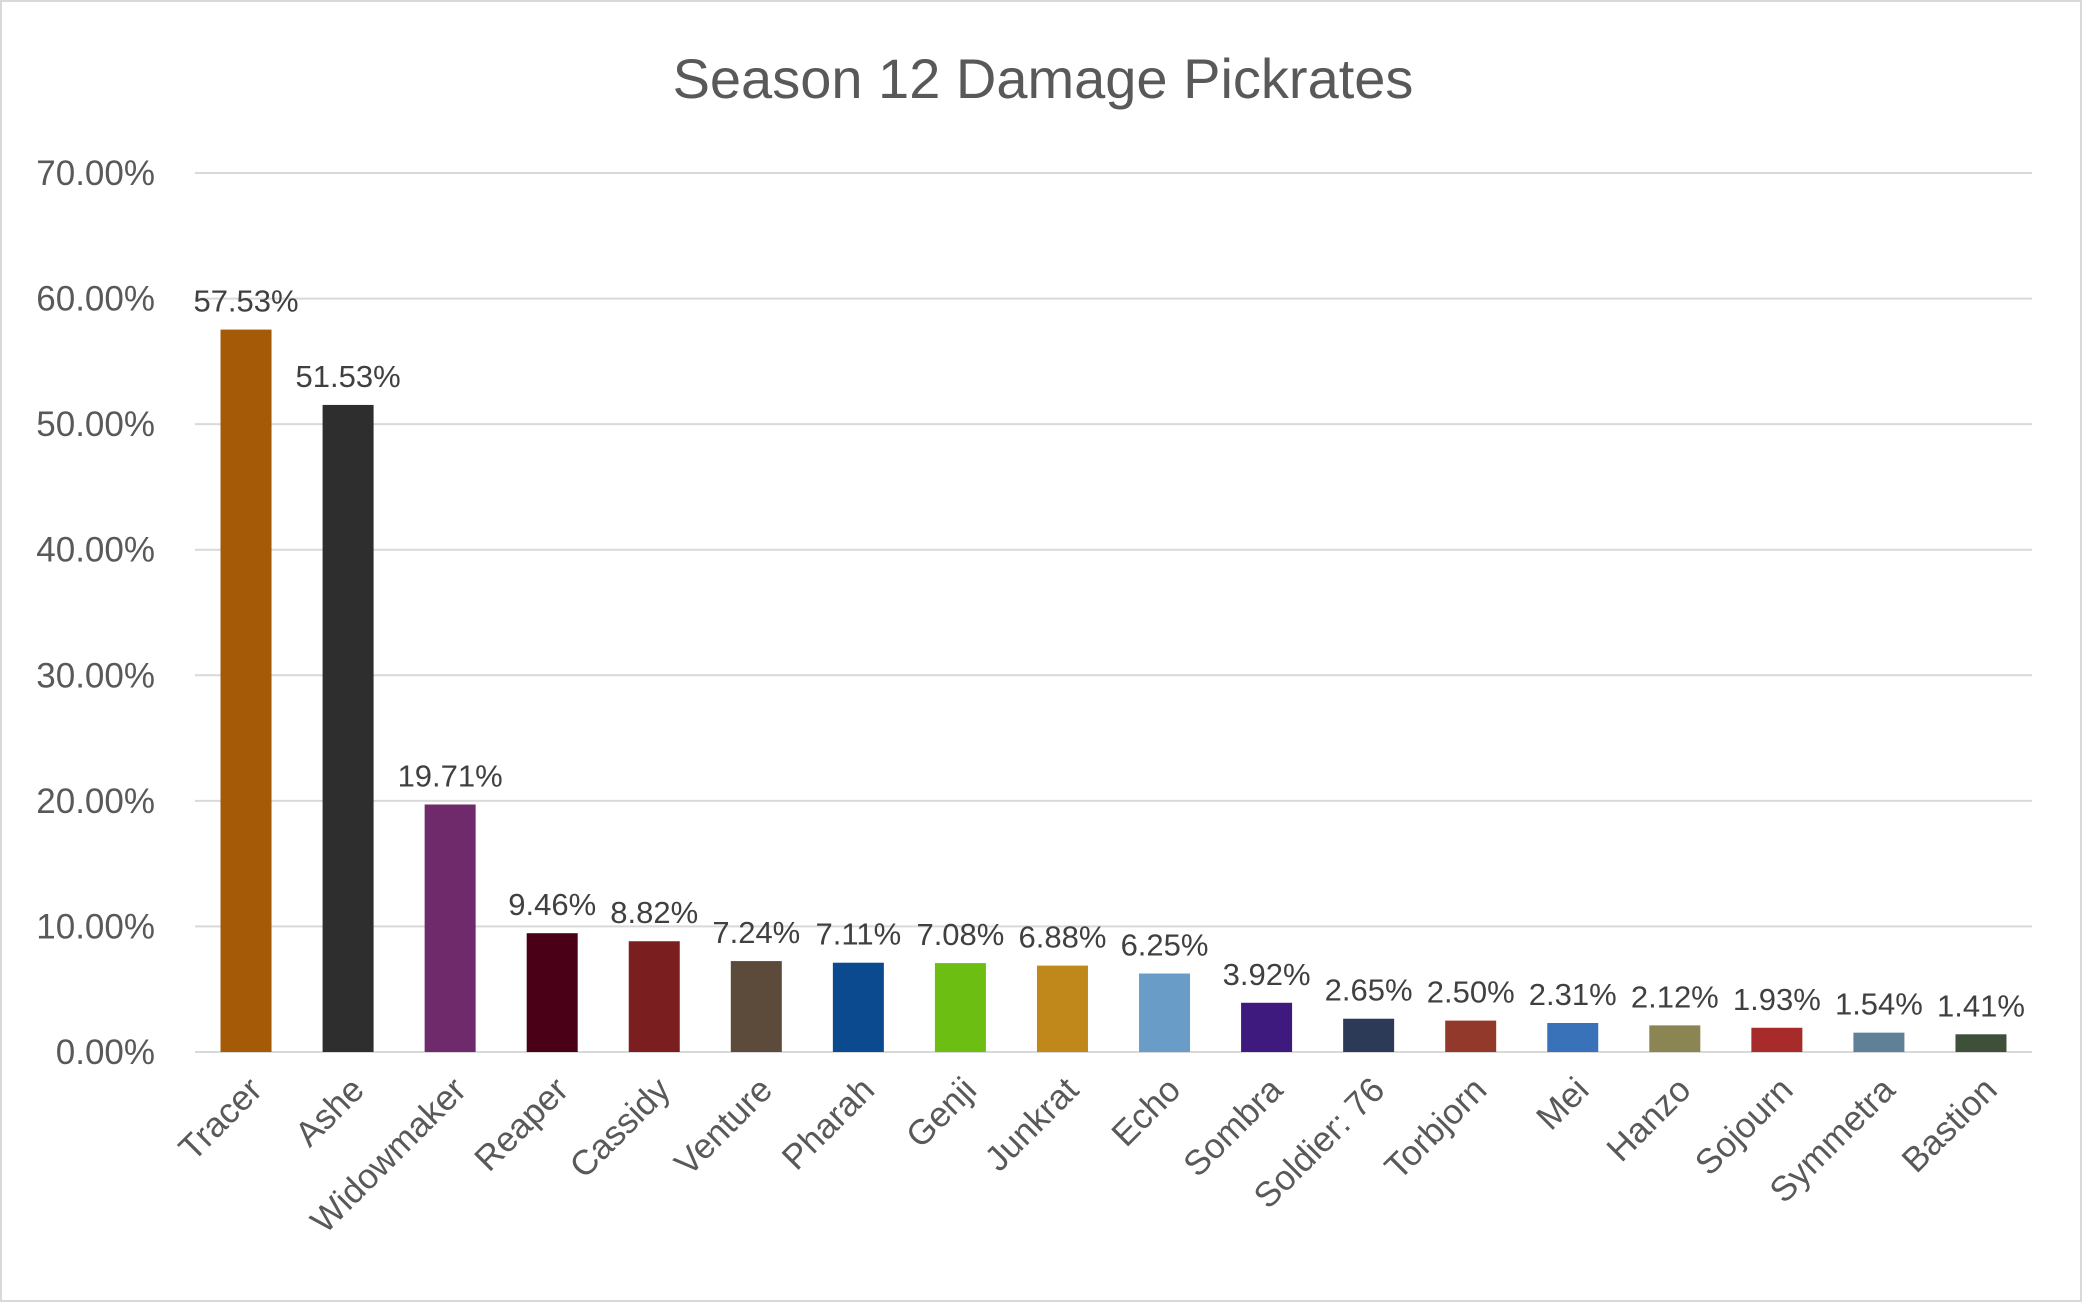 This screenshot has height=1304, width=2082. I want to click on bar-sombra, so click(1267, 1027).